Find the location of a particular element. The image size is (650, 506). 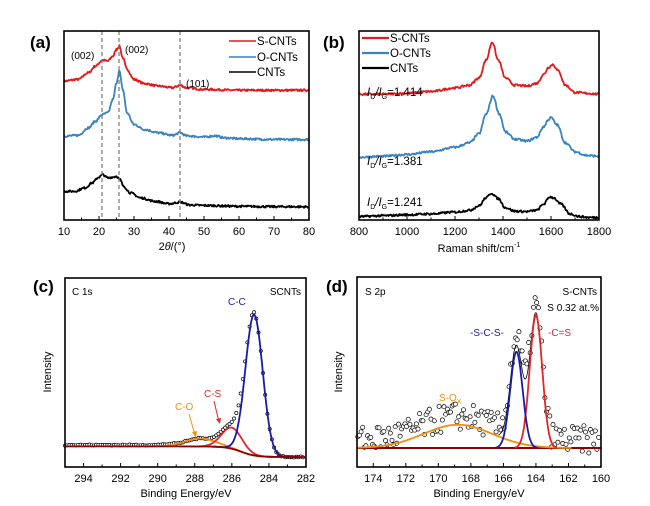

ratio-label-o-cnts: ID/IG=1.381 is located at coordinates (395, 163).